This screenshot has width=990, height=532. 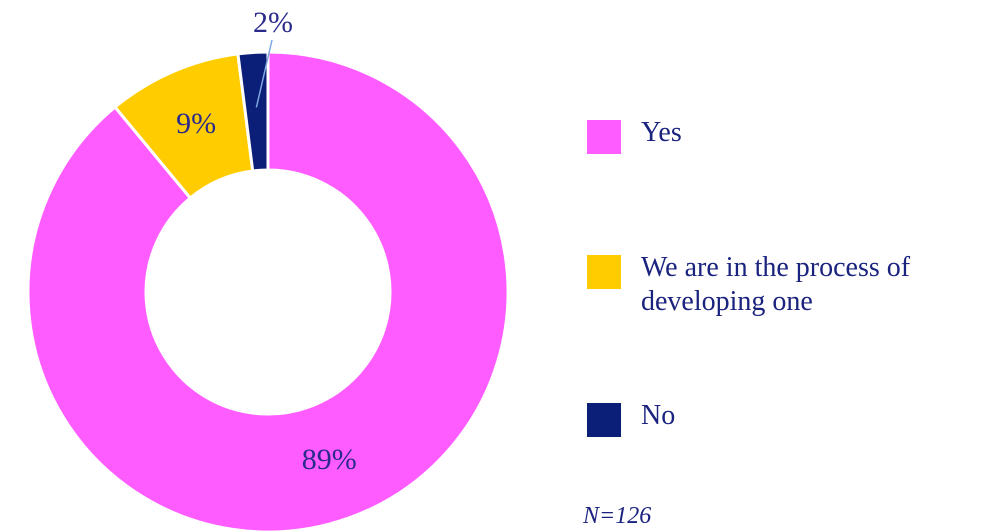 I want to click on legend-item: Yes, so click(x=764, y=135).